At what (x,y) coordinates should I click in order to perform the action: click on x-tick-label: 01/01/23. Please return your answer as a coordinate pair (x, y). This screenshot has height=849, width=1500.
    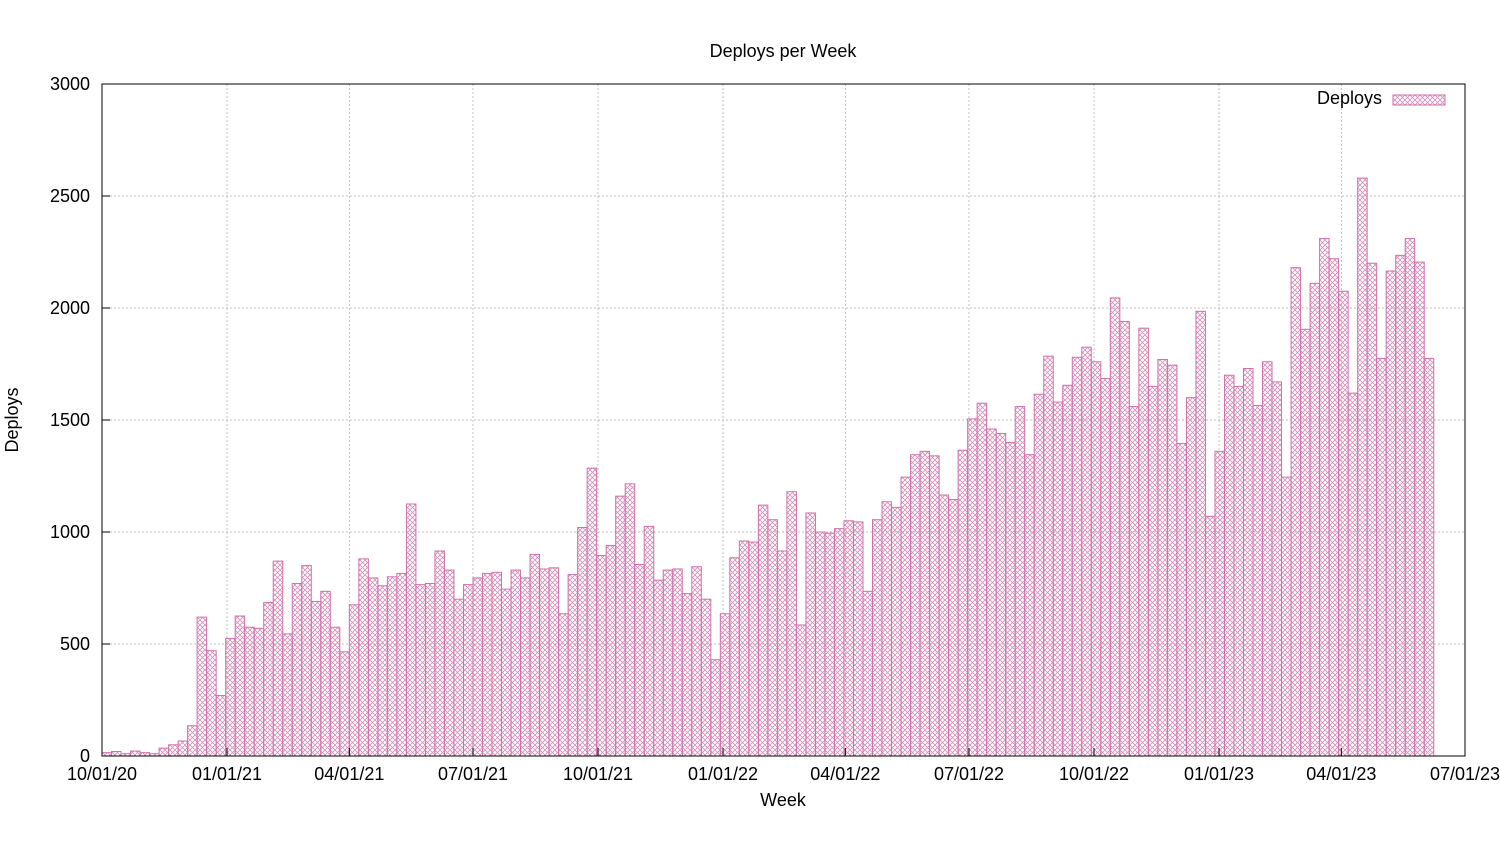
    Looking at the image, I should click on (1219, 774).